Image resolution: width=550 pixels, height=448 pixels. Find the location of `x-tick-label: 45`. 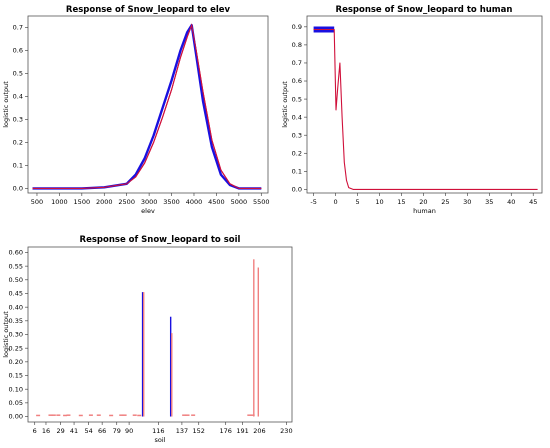

x-tick-label: 45 is located at coordinates (533, 202).